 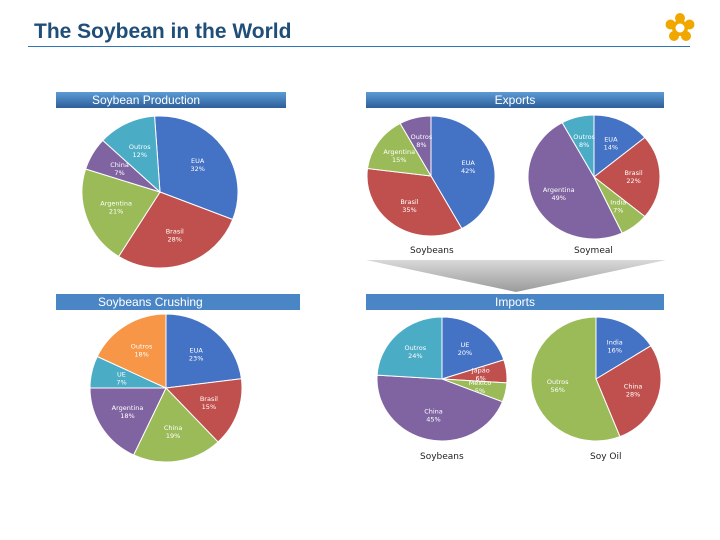 I want to click on imports-soyoil-label: Soy Oil, so click(x=606, y=457).